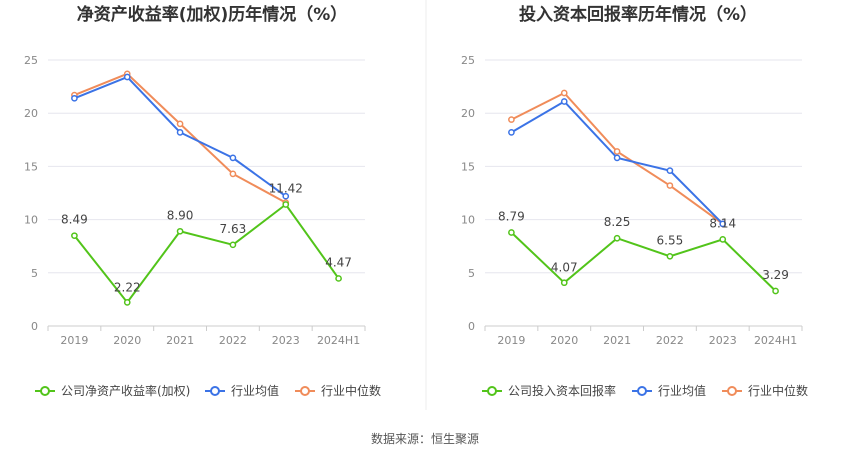 Image resolution: width=850 pixels, height=459 pixels. Describe the element at coordinates (638, 14) in the screenshot. I see `chart-2-title: 投入资本回报率历年情况（%）` at that location.